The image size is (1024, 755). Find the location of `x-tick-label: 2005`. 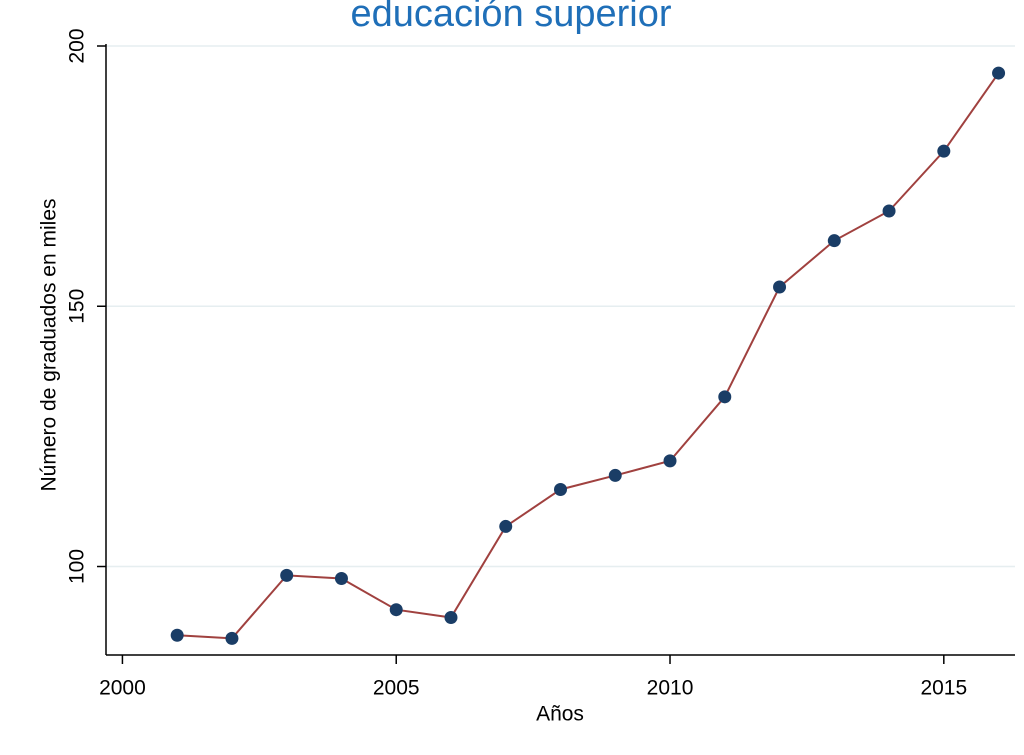

x-tick-label: 2005 is located at coordinates (396, 688).